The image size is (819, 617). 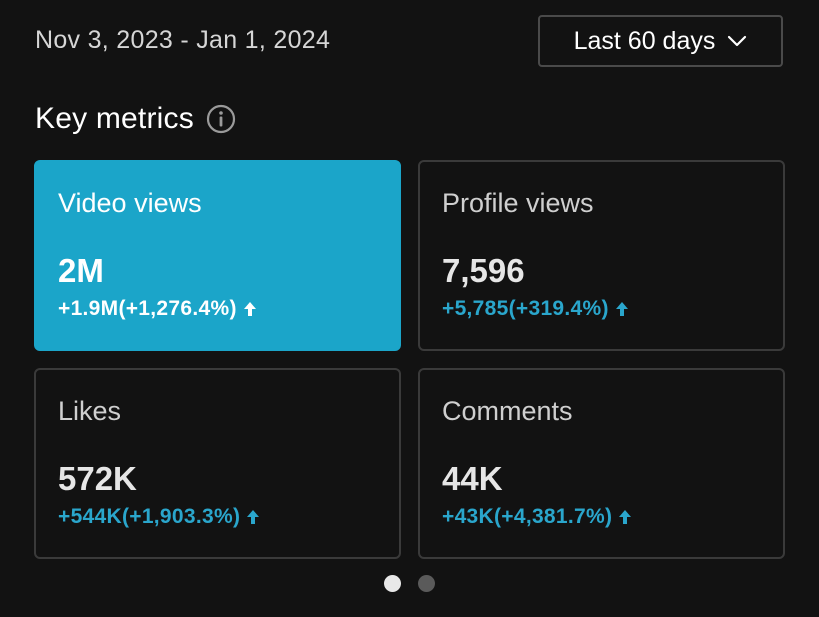 What do you see at coordinates (97, 478) in the screenshot?
I see `metric-value: 572K` at bounding box center [97, 478].